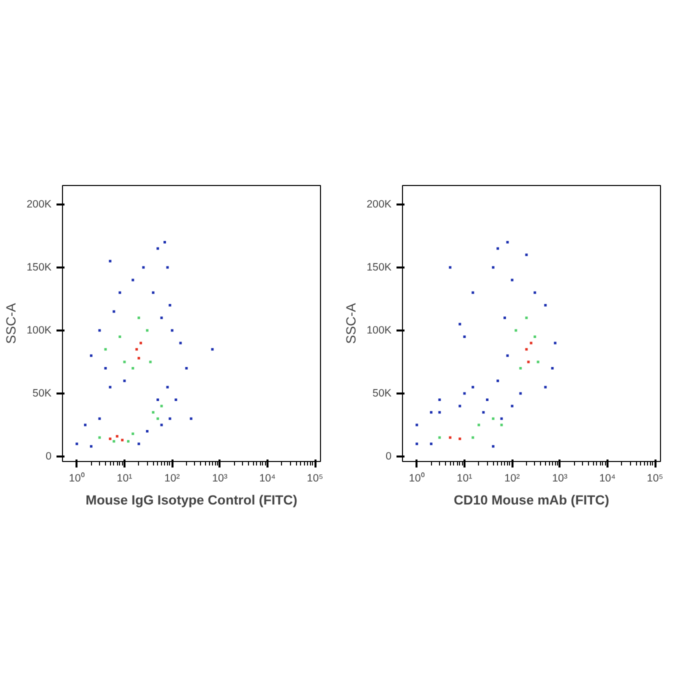 The height and width of the screenshot is (700, 700). What do you see at coordinates (192, 500) in the screenshot?
I see `x-axis-title: Mouse IgG Isotype Control (FITC)` at bounding box center [192, 500].